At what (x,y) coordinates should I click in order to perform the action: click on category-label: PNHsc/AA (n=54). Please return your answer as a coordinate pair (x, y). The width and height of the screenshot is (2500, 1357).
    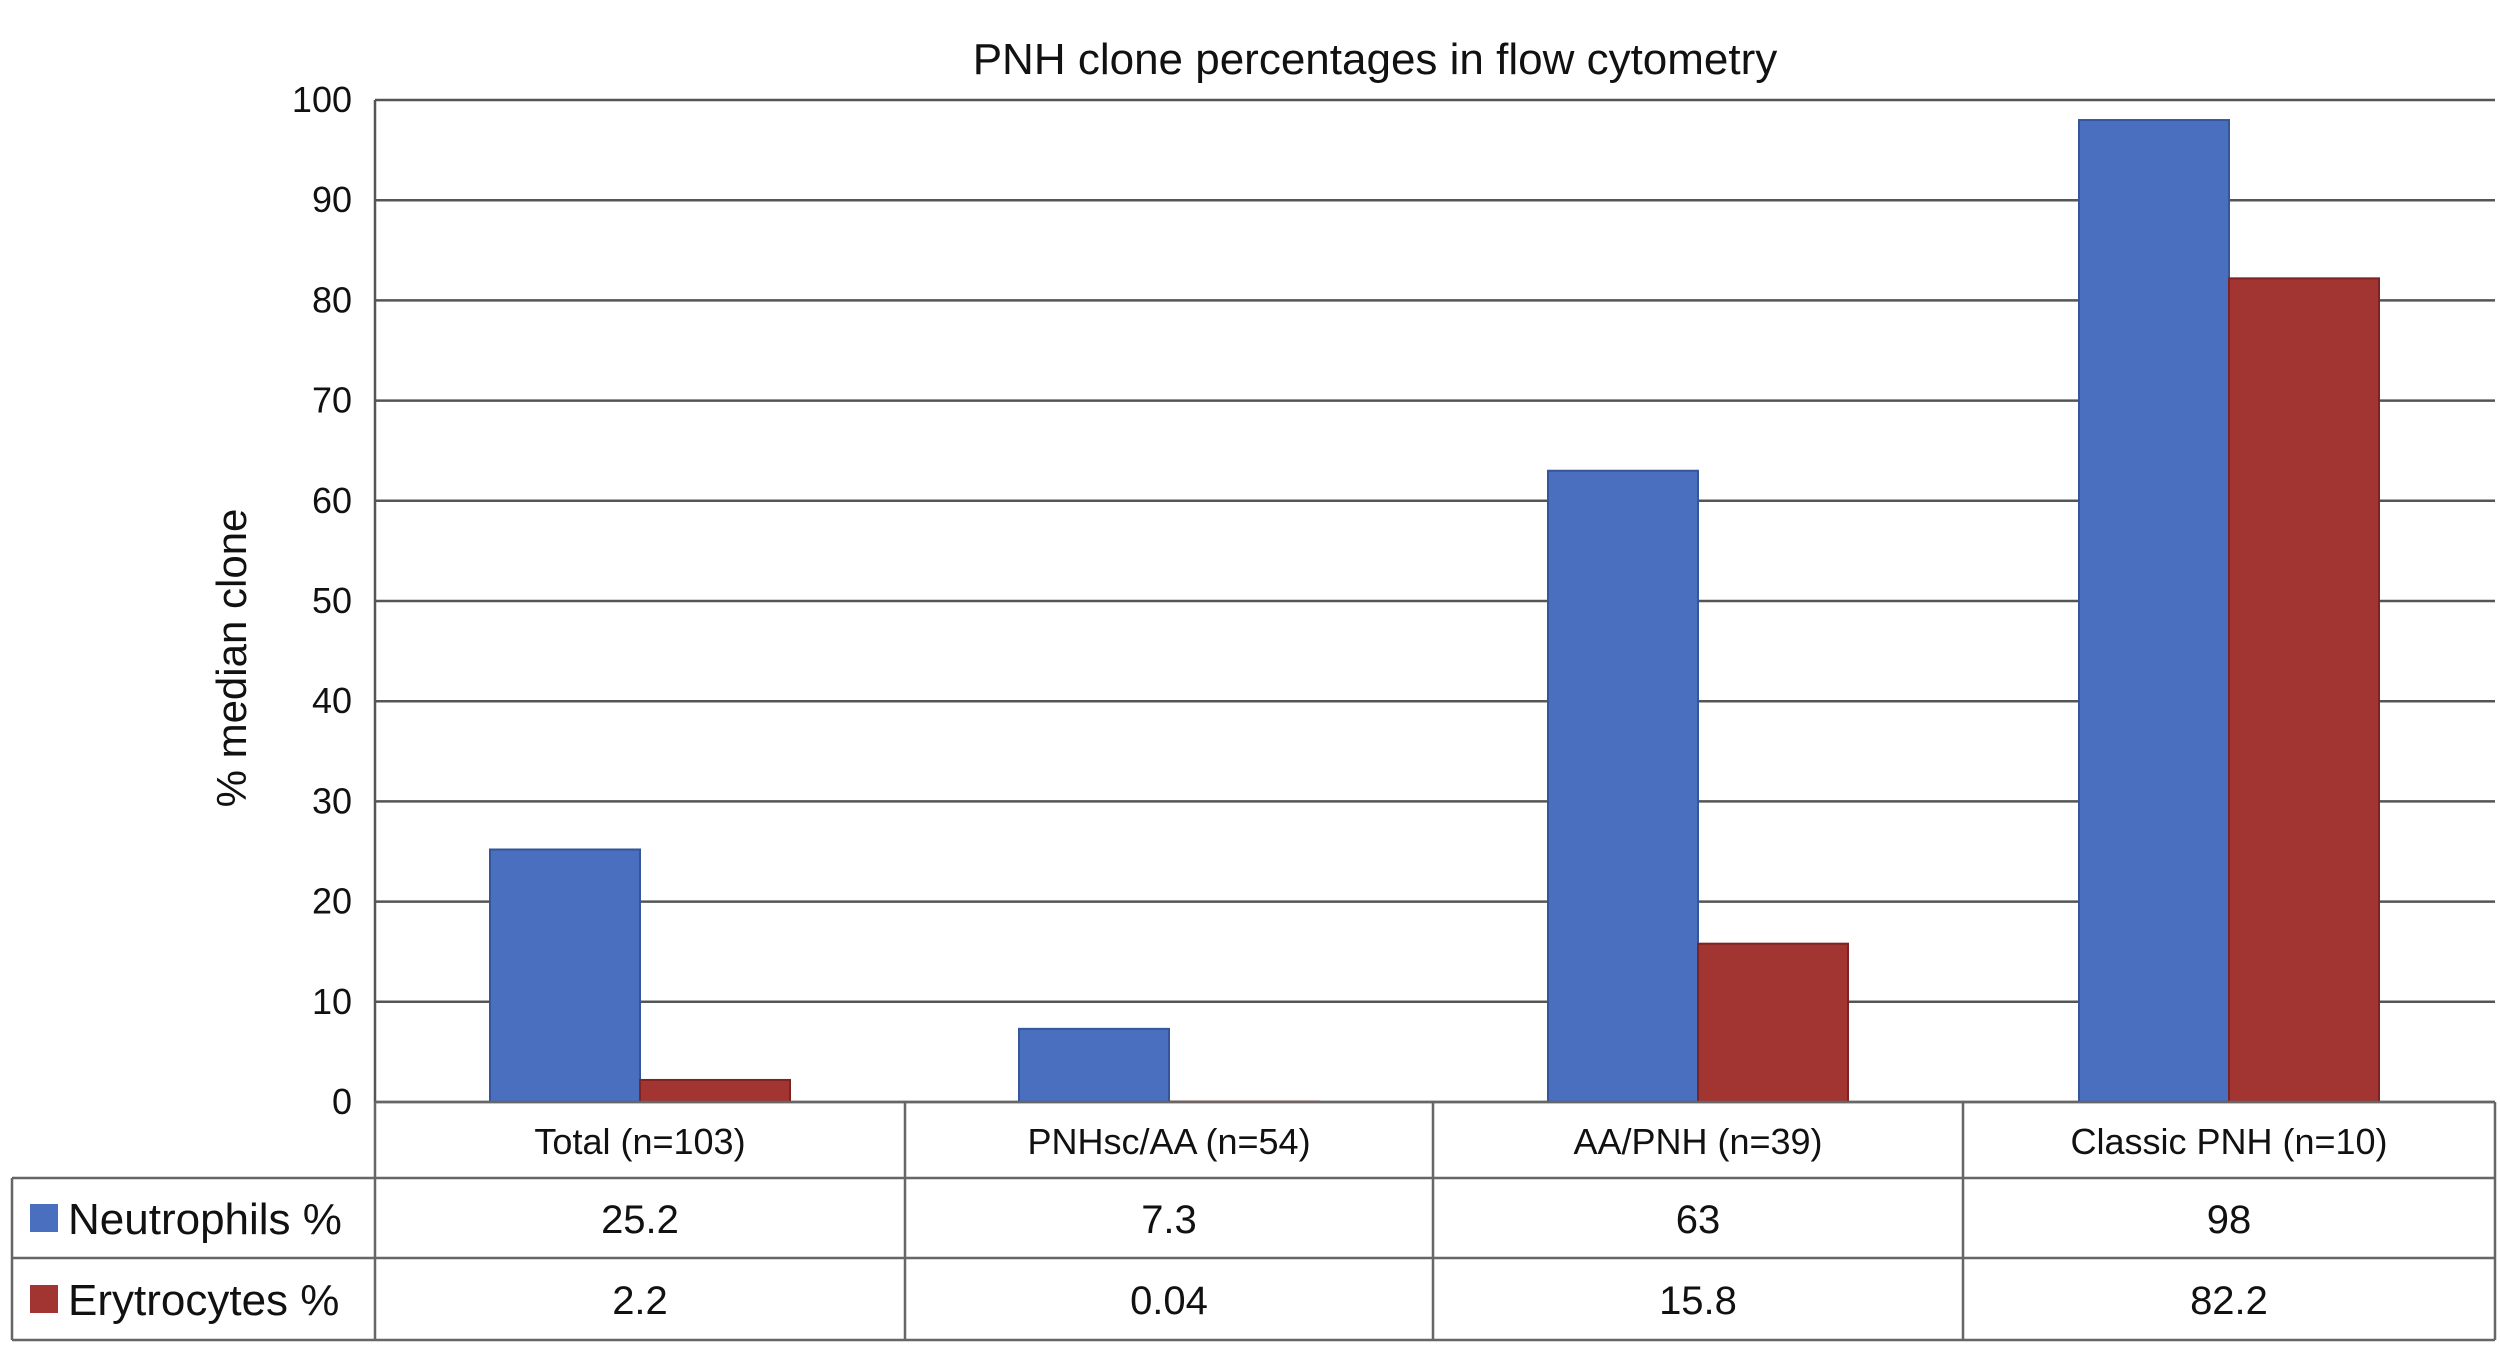
    Looking at the image, I should click on (1168, 1141).